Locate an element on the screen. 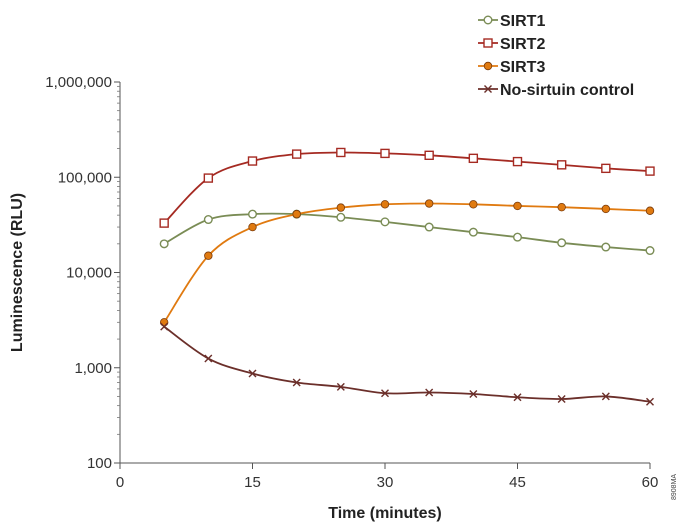 This screenshot has width=680, height=527. x-tick-label: 30 is located at coordinates (385, 482).